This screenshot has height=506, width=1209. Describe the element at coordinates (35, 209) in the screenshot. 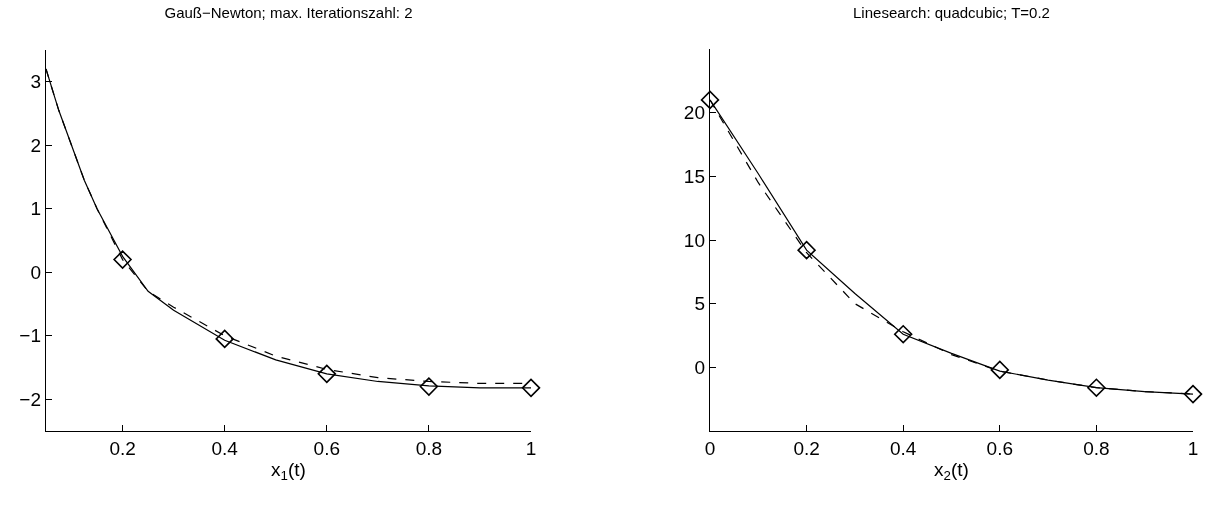

I see `y-tick-label: 1` at that location.